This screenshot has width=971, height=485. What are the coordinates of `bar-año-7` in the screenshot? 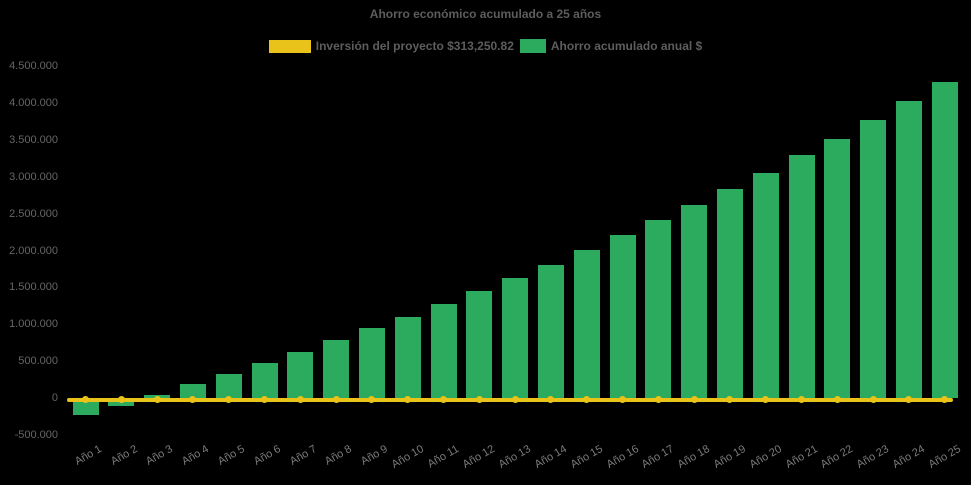 It's located at (300, 375).